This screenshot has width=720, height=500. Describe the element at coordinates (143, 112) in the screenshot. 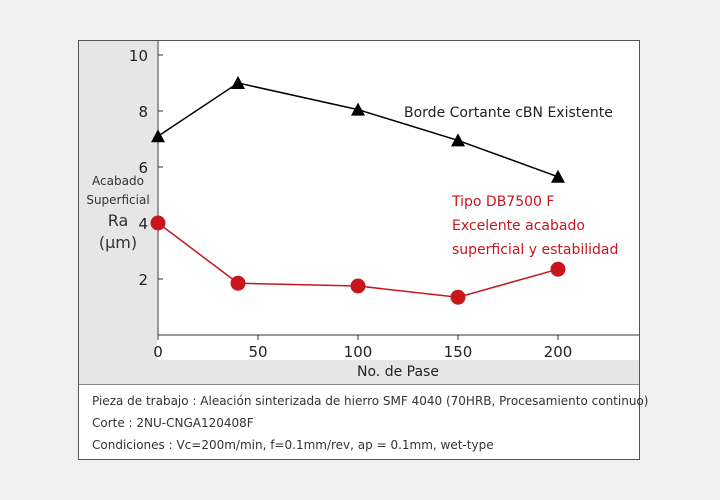

I see `y-tick-label: 8` at that location.